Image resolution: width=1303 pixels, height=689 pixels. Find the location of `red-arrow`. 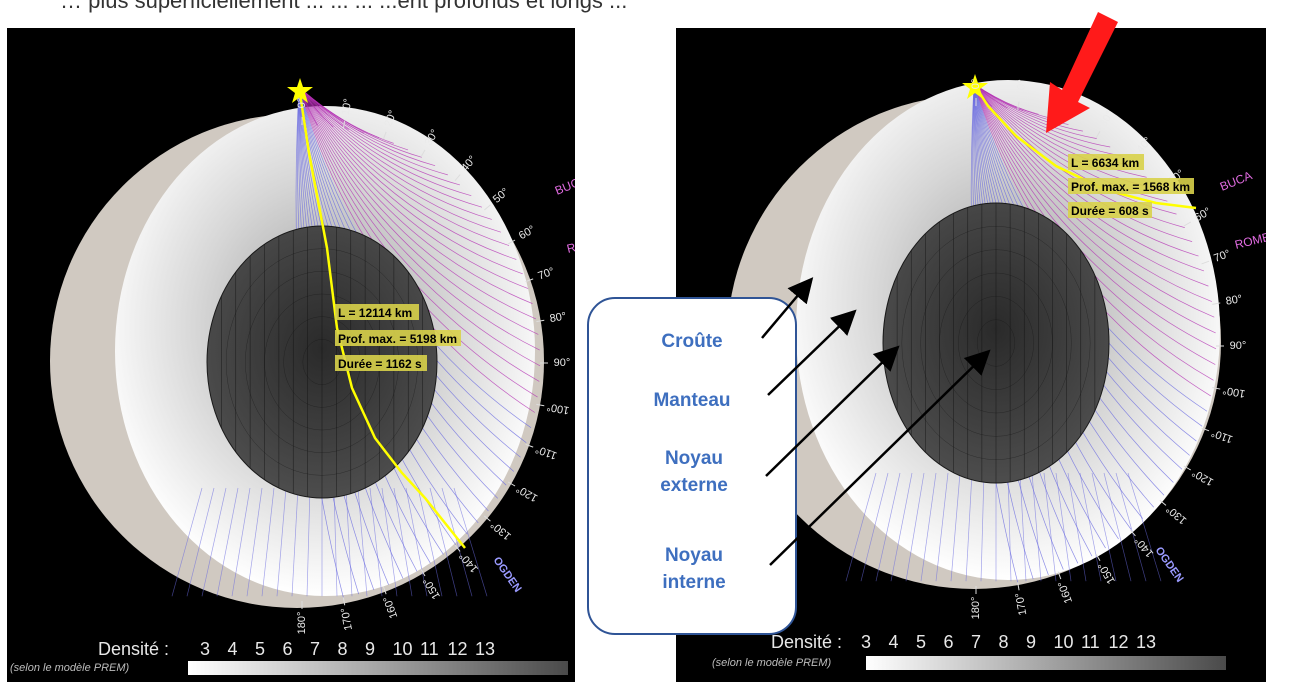

red-arrow is located at coordinates (1082, 72).